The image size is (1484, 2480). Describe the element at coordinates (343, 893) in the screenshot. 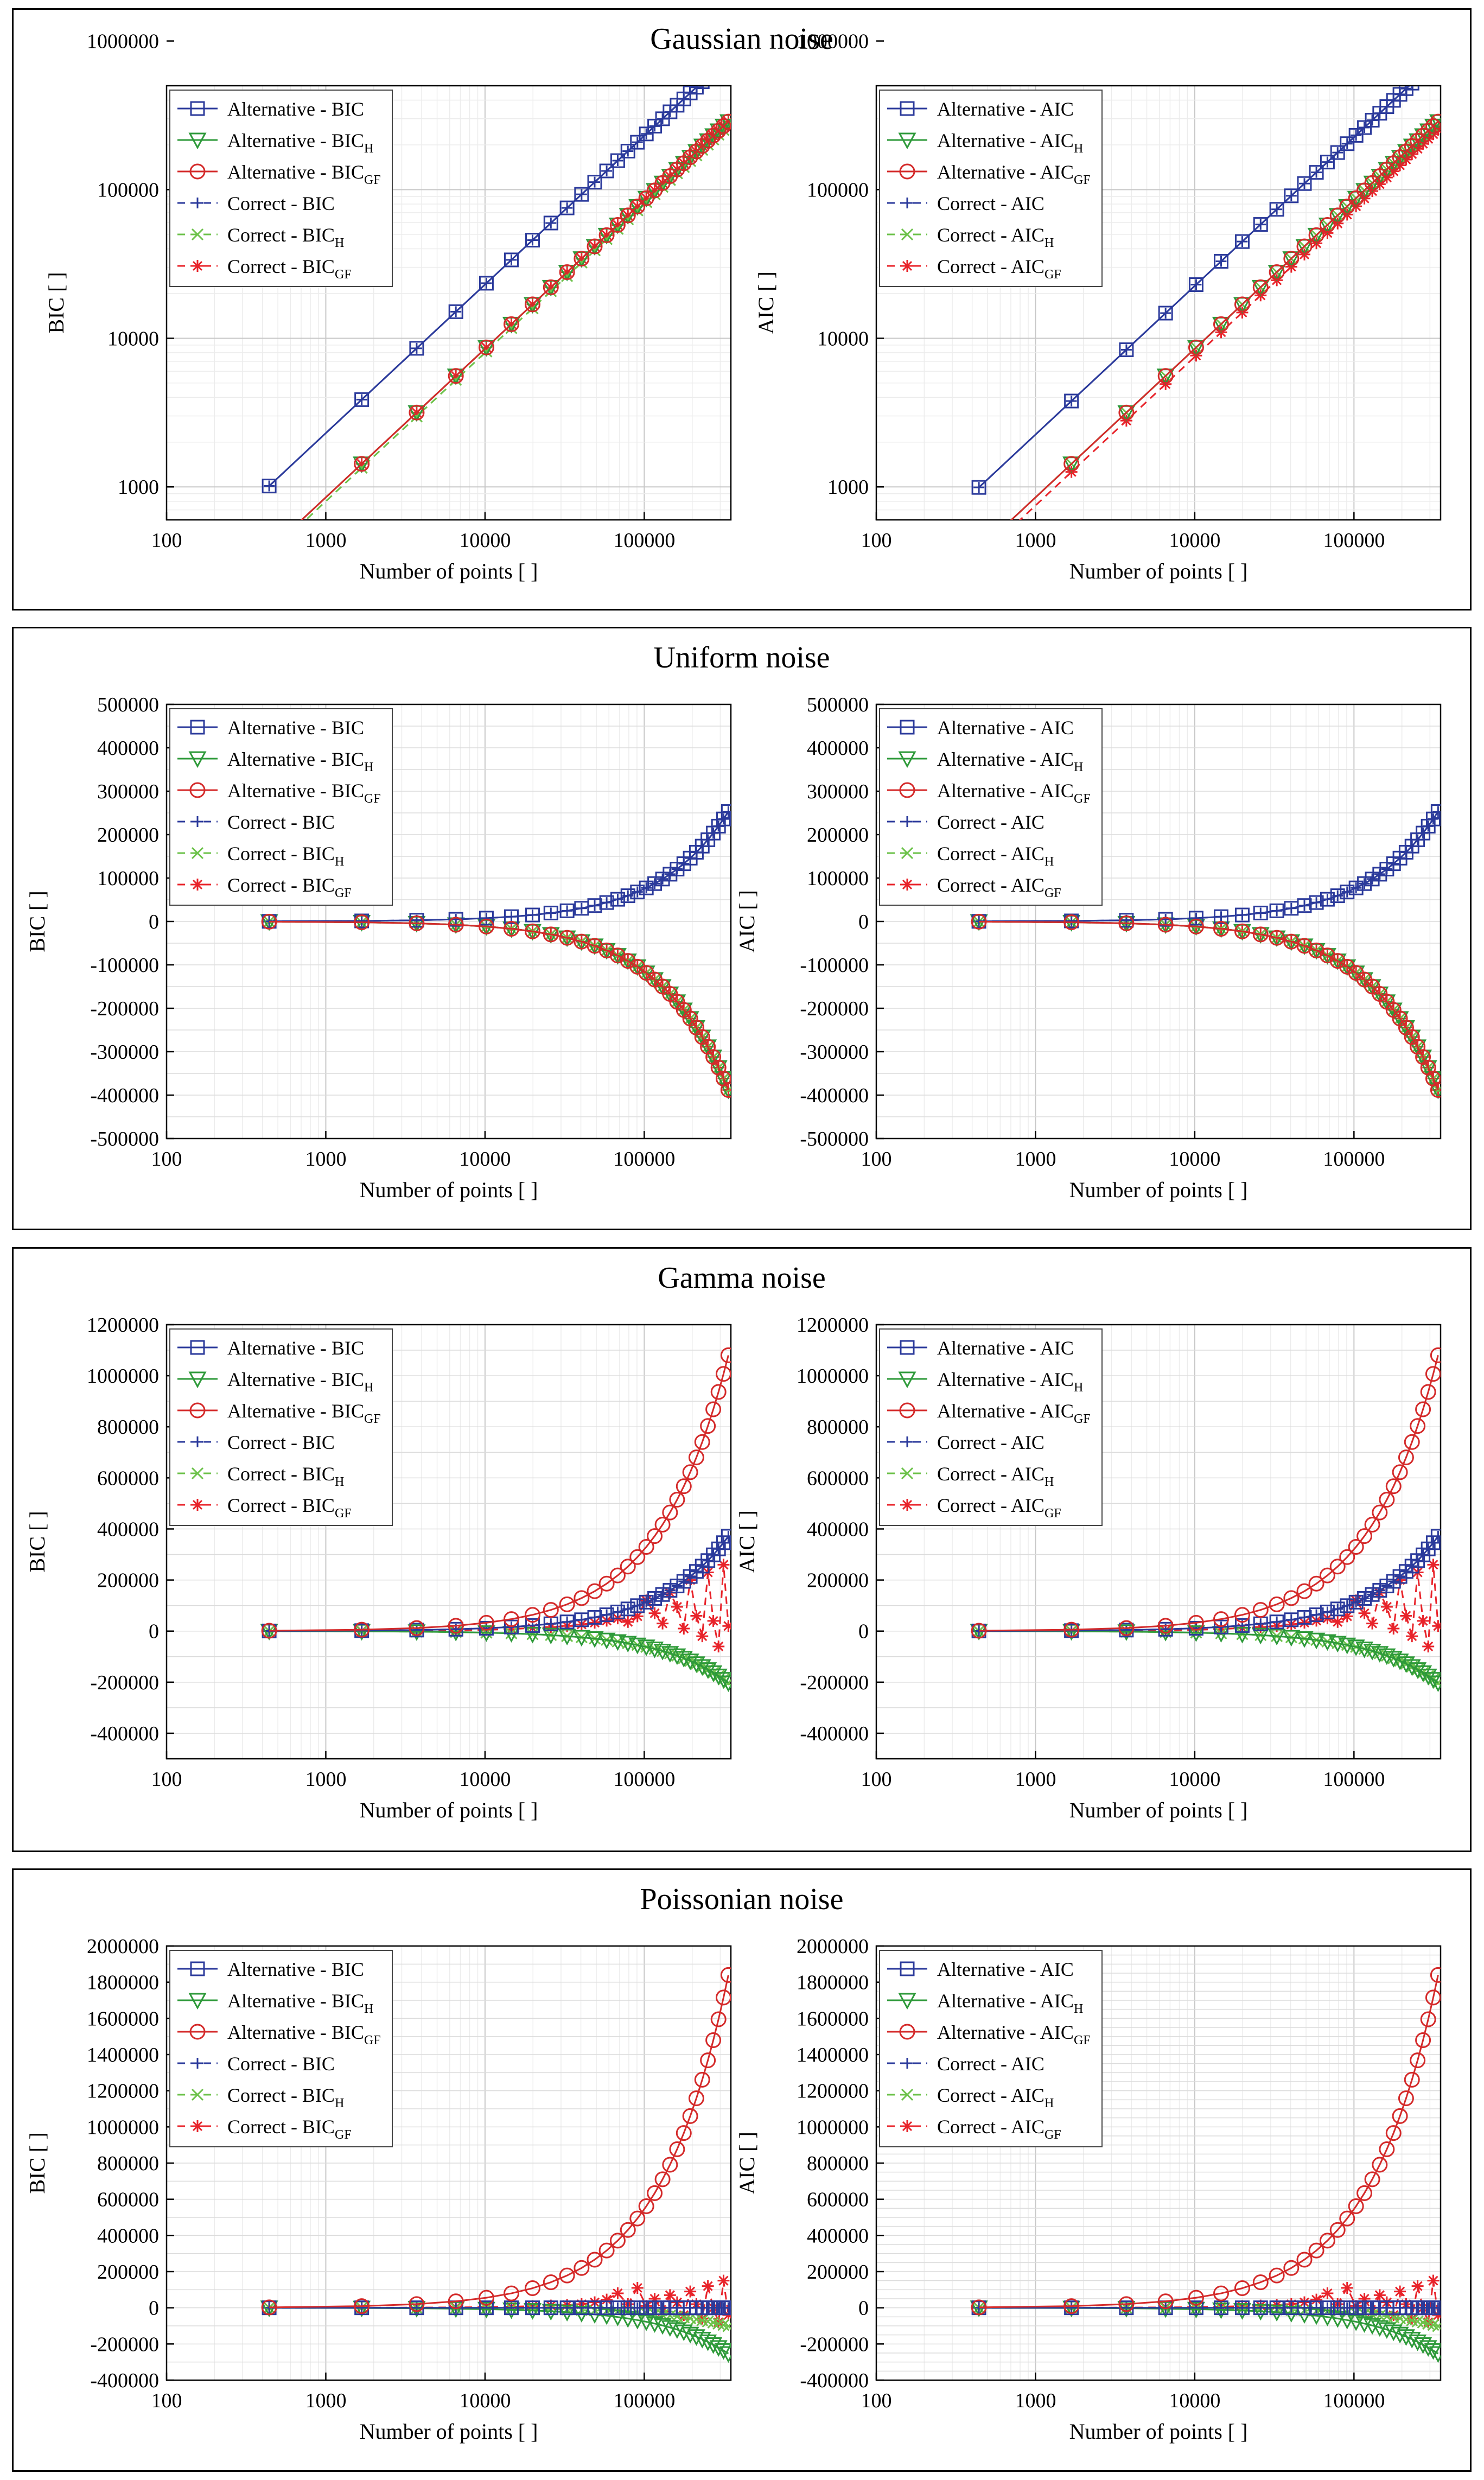

I see `legend-label-subscript: GF` at that location.